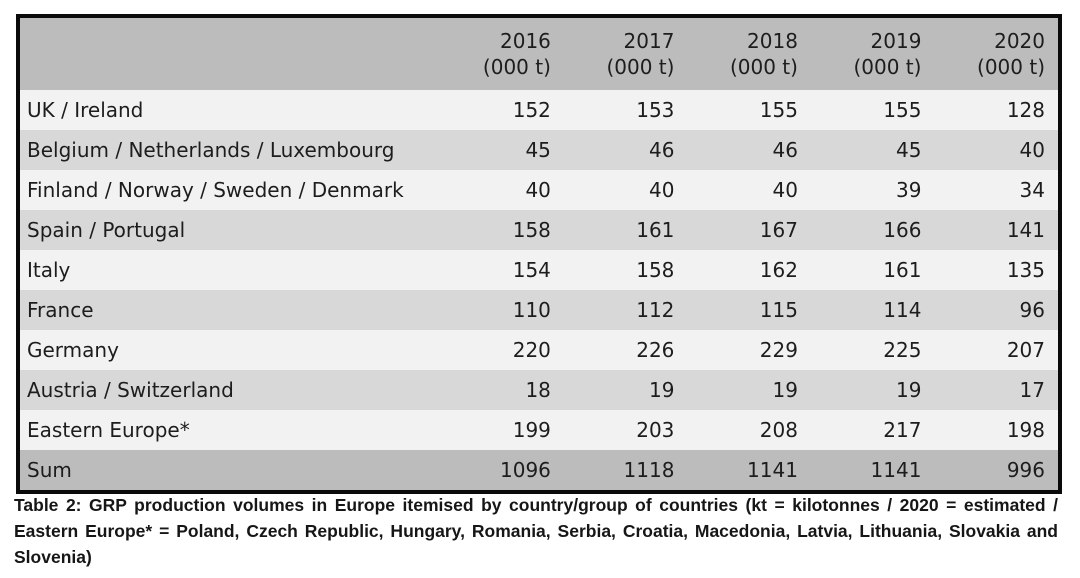 This screenshot has height=578, width=1080. I want to click on value-cell: 141, so click(996, 230).